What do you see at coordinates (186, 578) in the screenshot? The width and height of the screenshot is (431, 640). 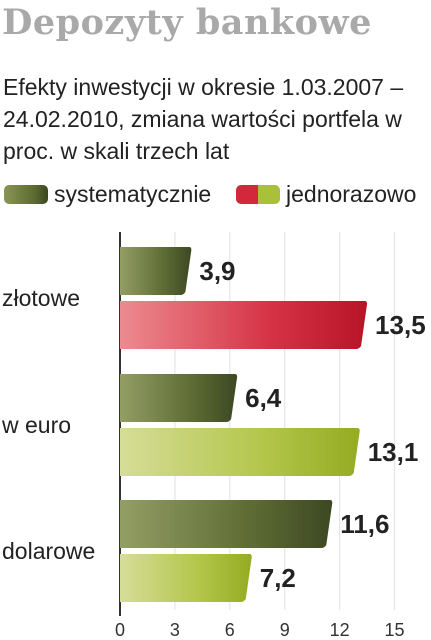 I see `bar-jednorazowo-dolarowe` at bounding box center [186, 578].